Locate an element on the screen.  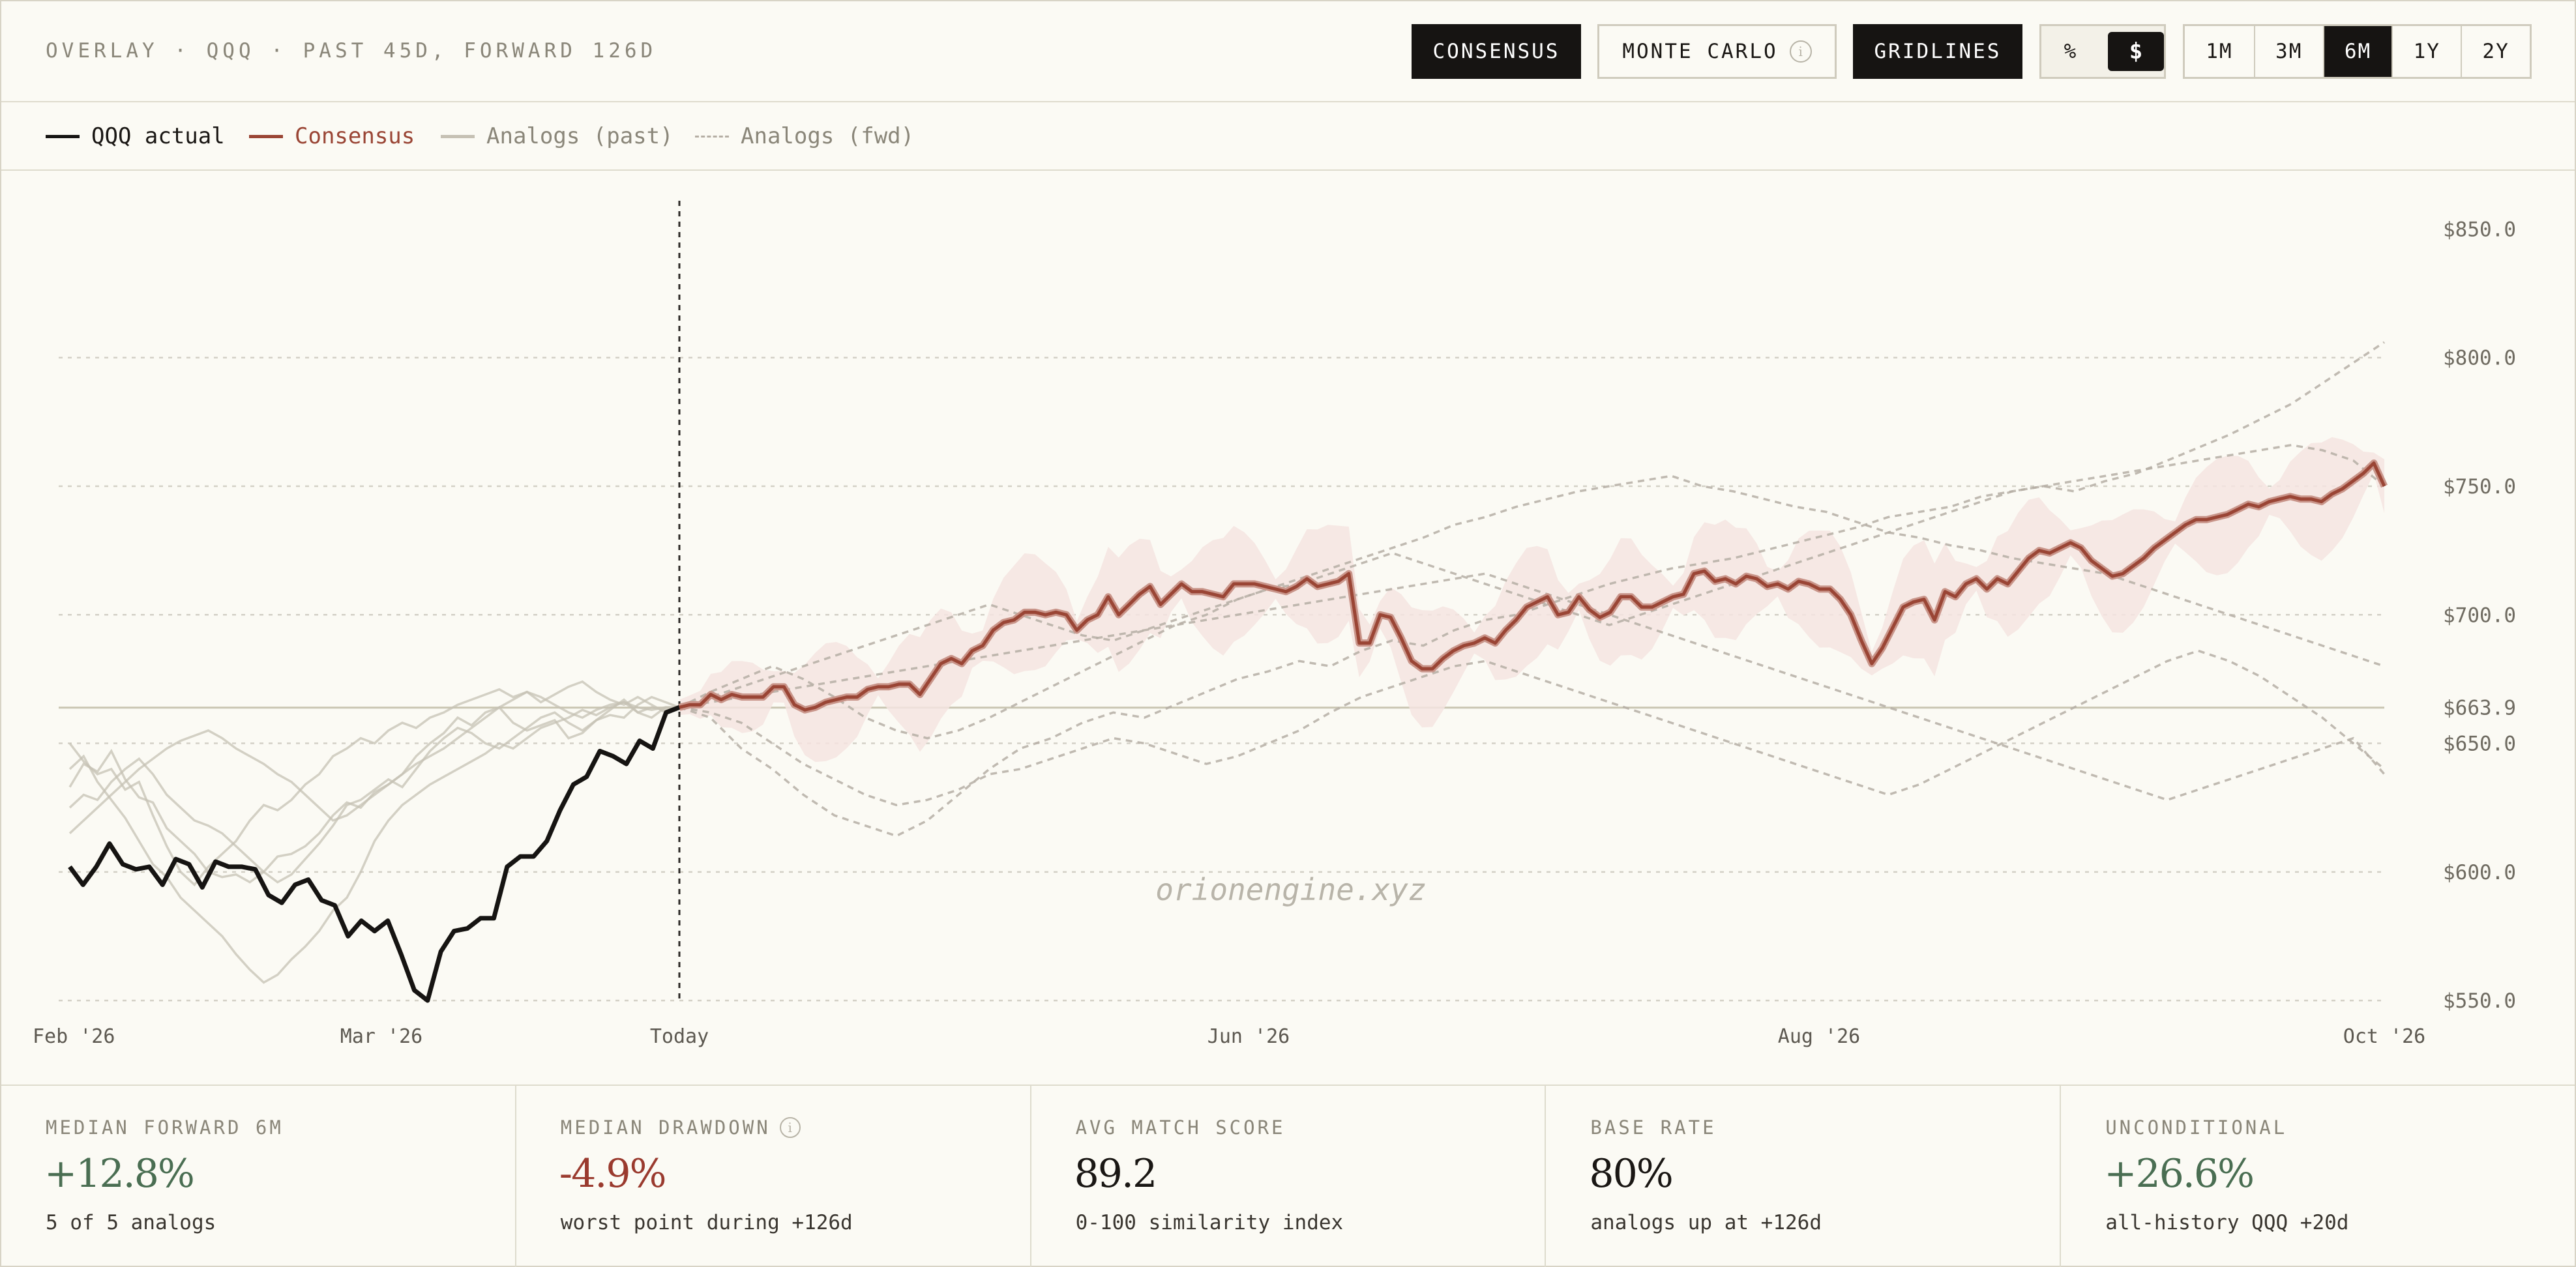
monte-carlo-label: MONTE CARLO is located at coordinates (1700, 52).